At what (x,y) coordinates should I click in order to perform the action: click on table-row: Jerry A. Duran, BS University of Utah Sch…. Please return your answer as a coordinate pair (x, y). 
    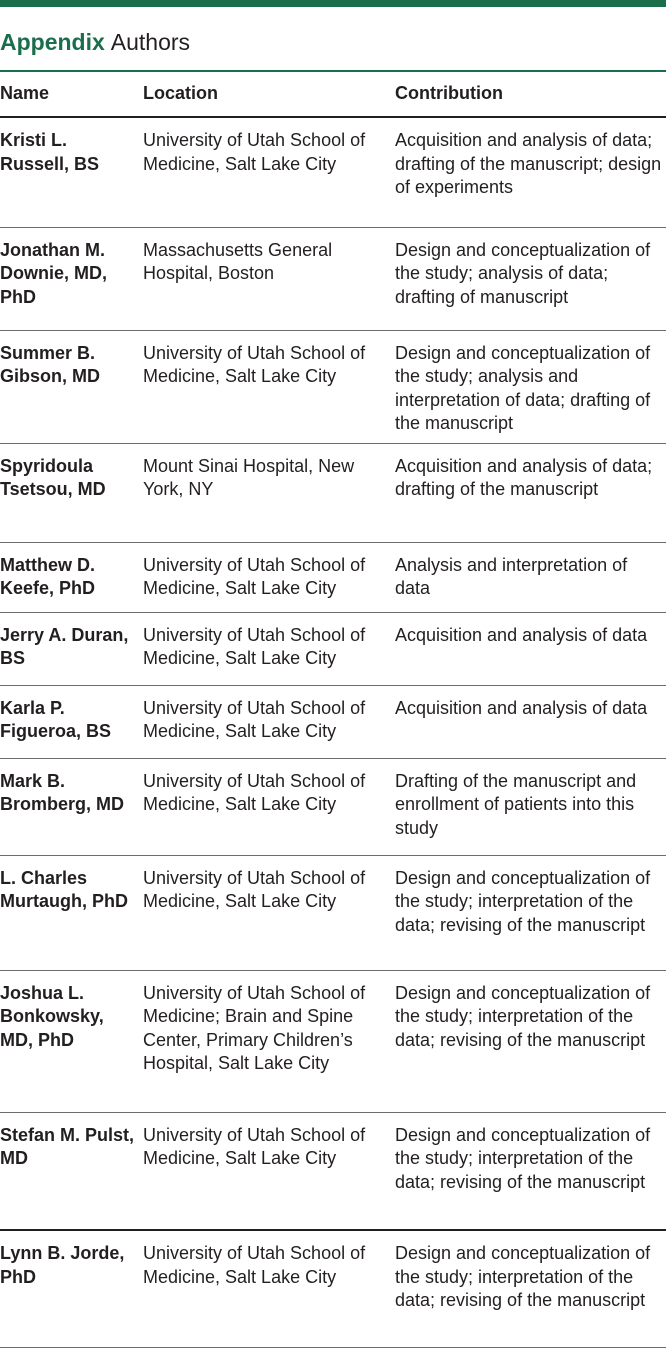
    Looking at the image, I should click on (333, 649).